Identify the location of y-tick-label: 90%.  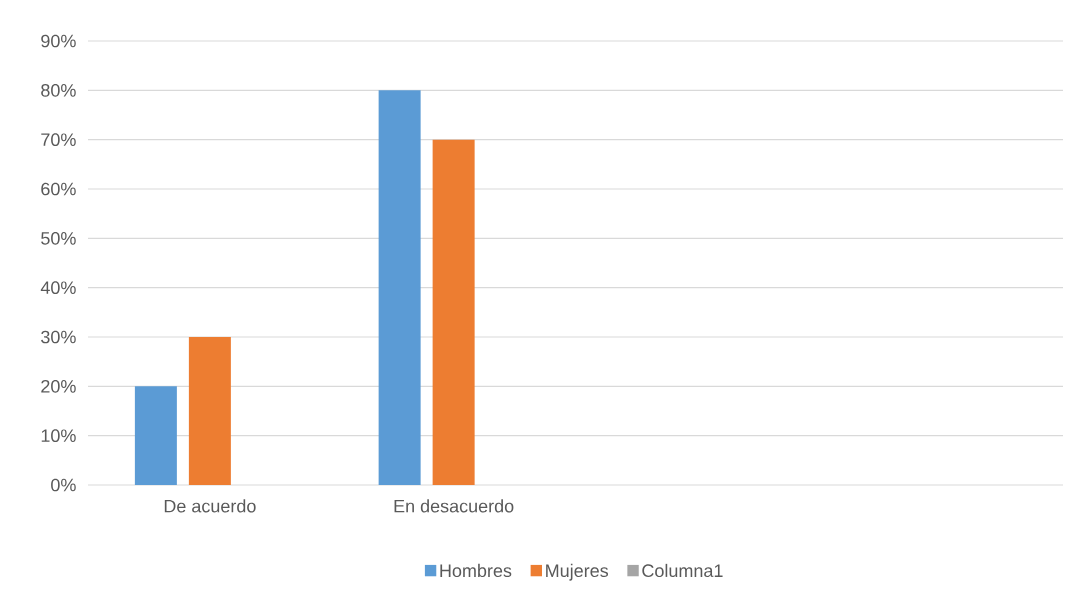
(58, 41).